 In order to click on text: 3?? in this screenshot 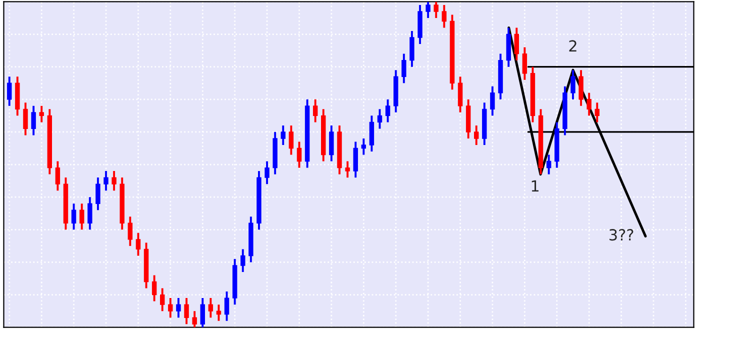, I will do `click(621, 235)`.